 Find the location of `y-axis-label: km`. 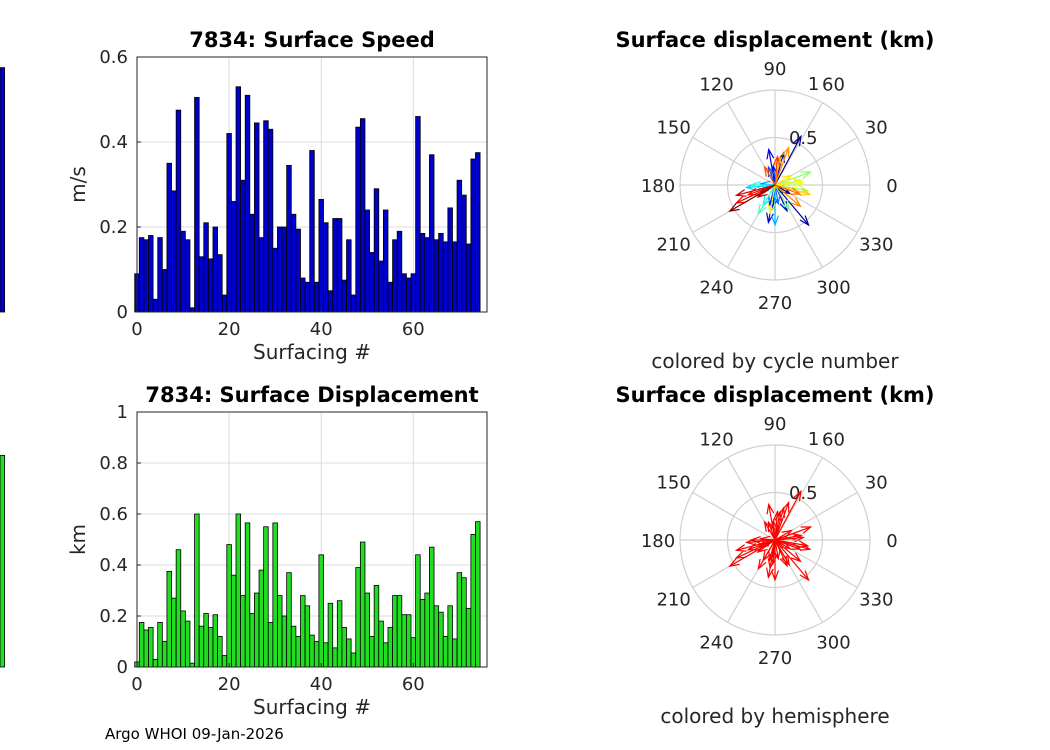

y-axis-label: km is located at coordinates (78, 539).